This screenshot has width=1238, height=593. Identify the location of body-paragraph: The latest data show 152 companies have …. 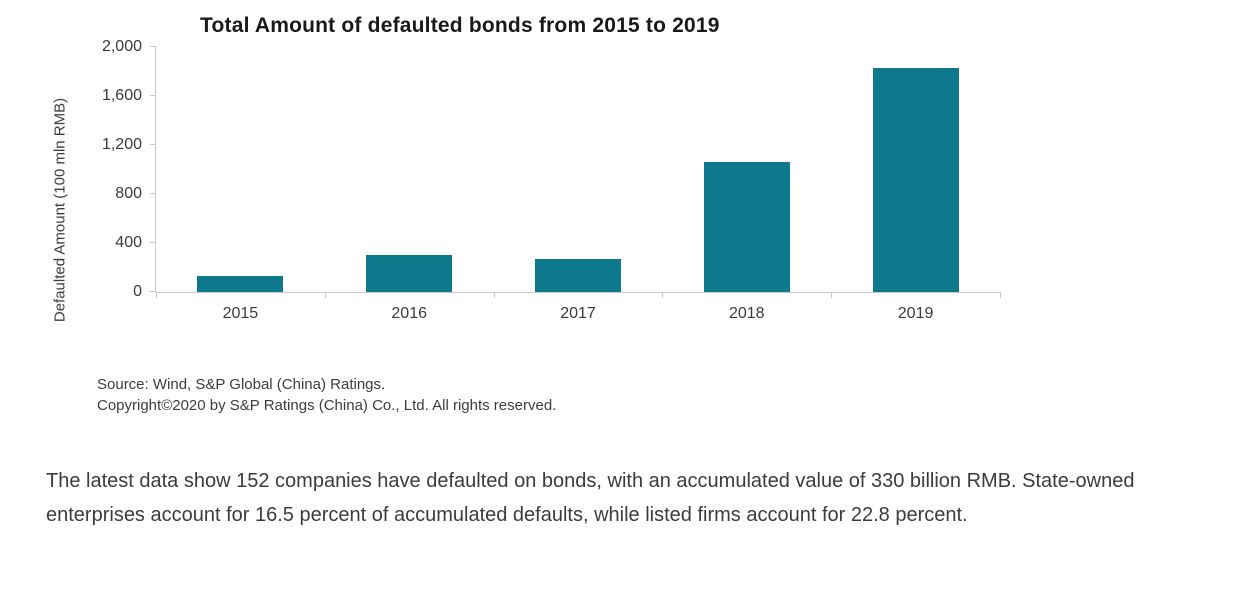
(590, 498).